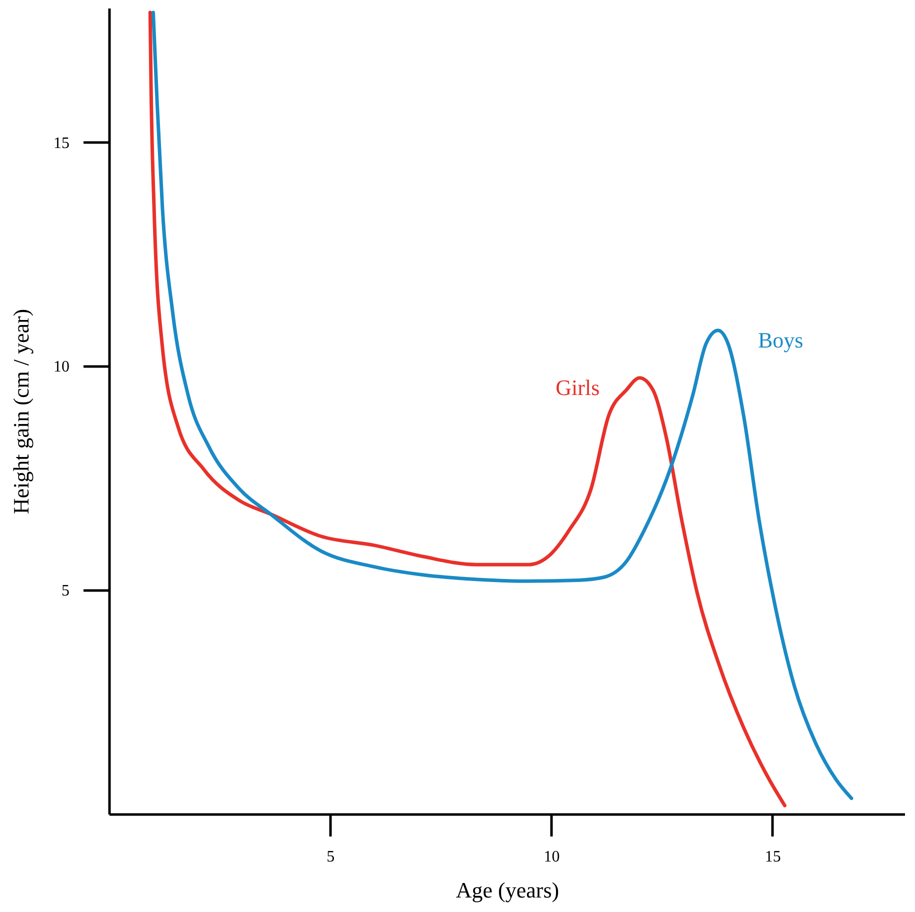 The image size is (915, 912). Describe the element at coordinates (508, 890) in the screenshot. I see `x-axis-title: Age (years)` at that location.